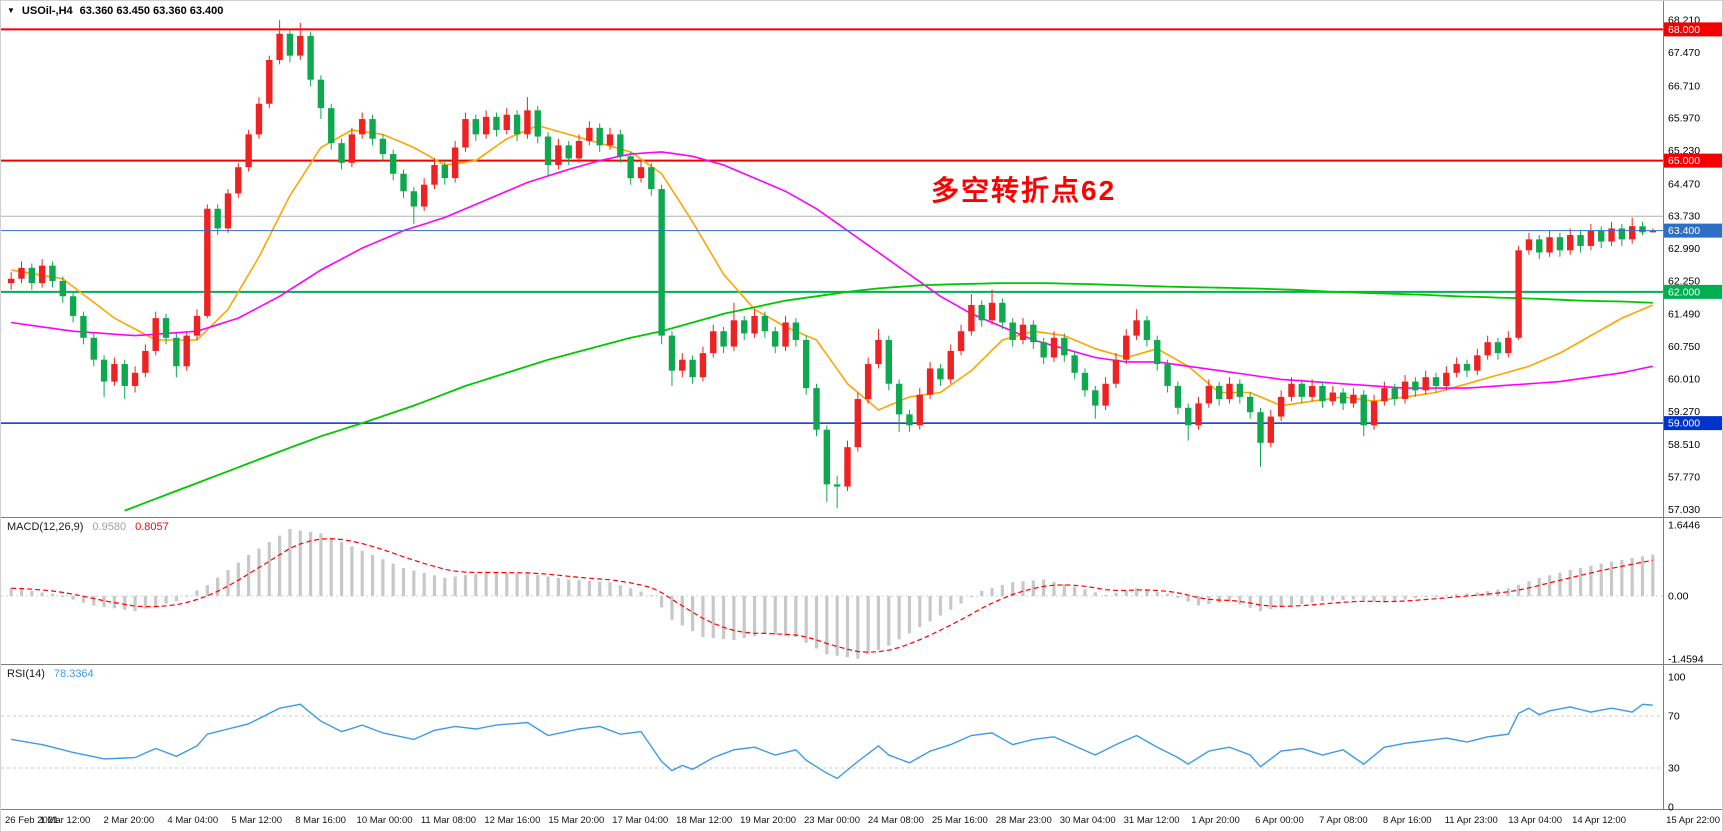  Describe the element at coordinates (1684, 379) in the screenshot. I see `price-axis-label: 60.010` at that location.